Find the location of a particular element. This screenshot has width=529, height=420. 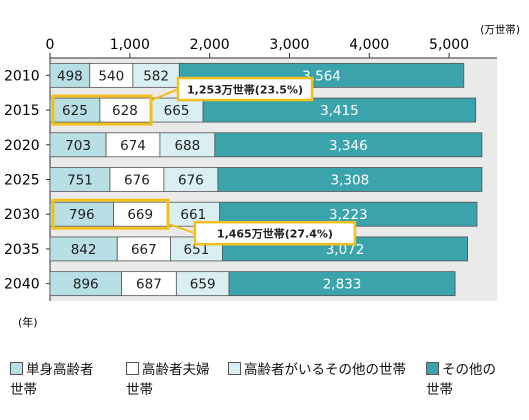

bar-data-label: 540 is located at coordinates (111, 76).